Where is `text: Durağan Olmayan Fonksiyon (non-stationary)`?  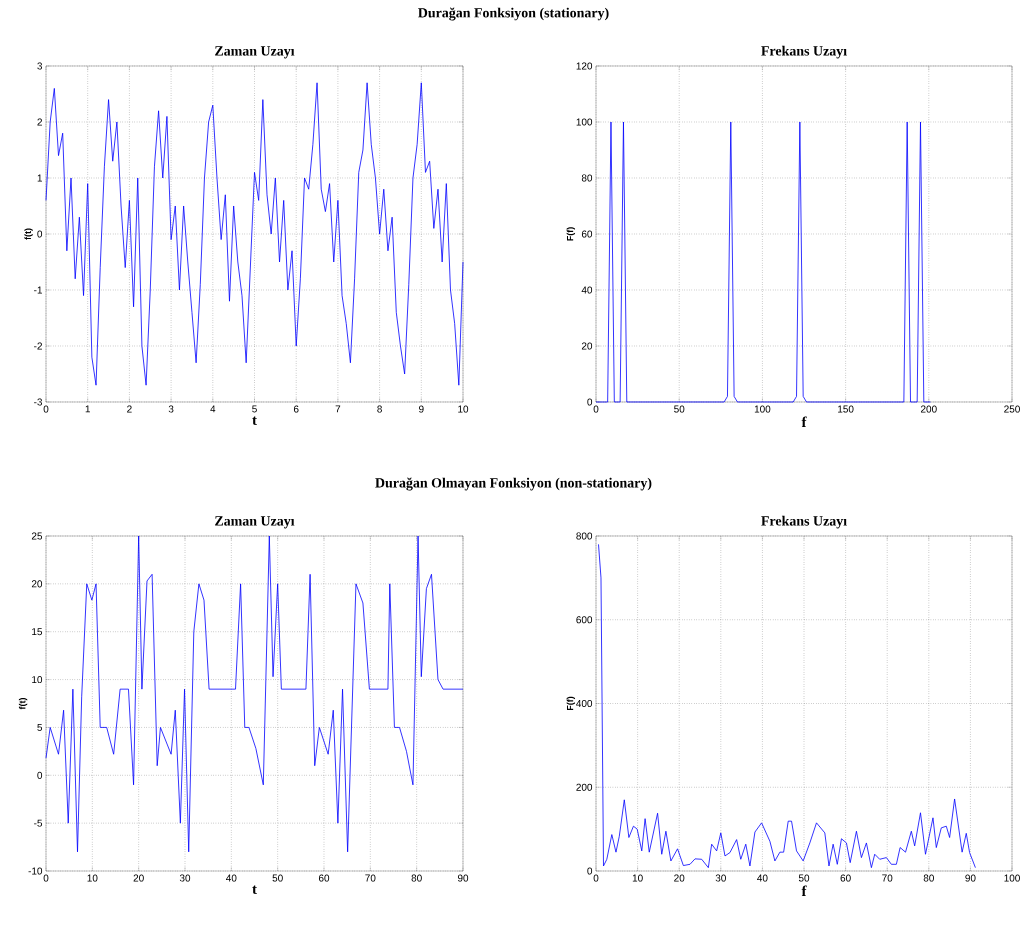 text: Durağan Olmayan Fonksiyon (non-stationary) is located at coordinates (513, 484).